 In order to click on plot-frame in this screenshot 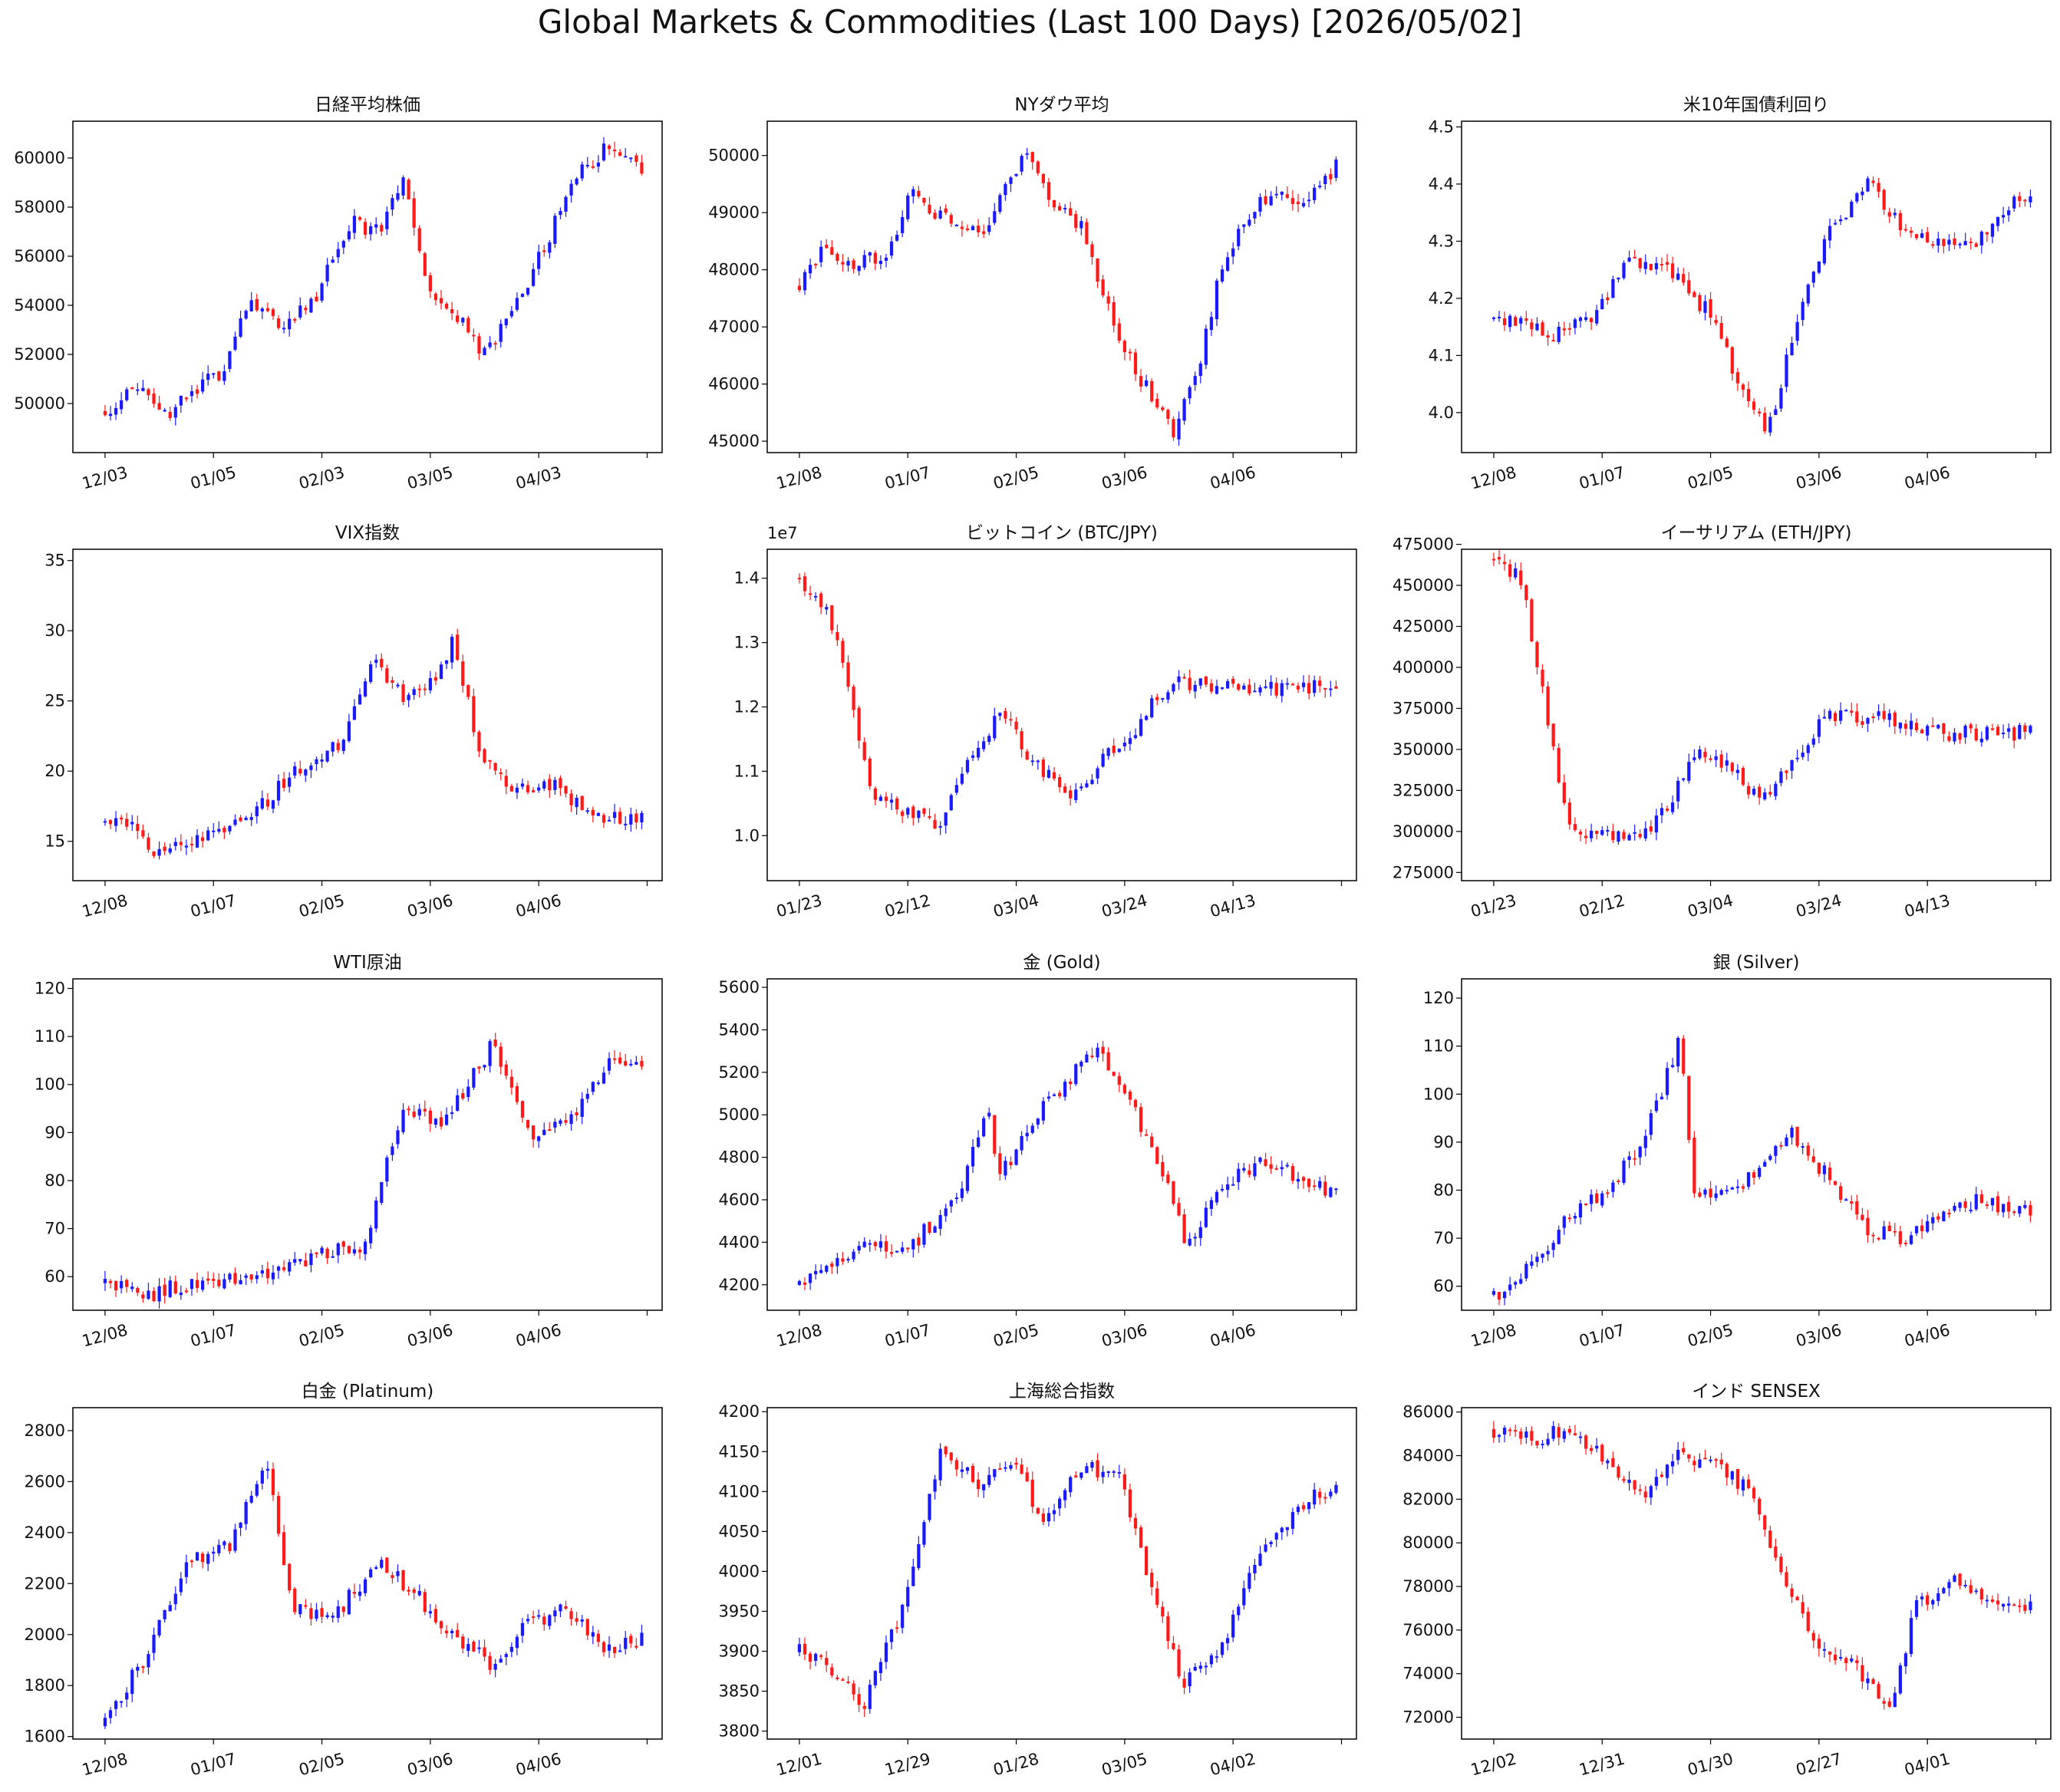, I will do `click(1756, 714)`.